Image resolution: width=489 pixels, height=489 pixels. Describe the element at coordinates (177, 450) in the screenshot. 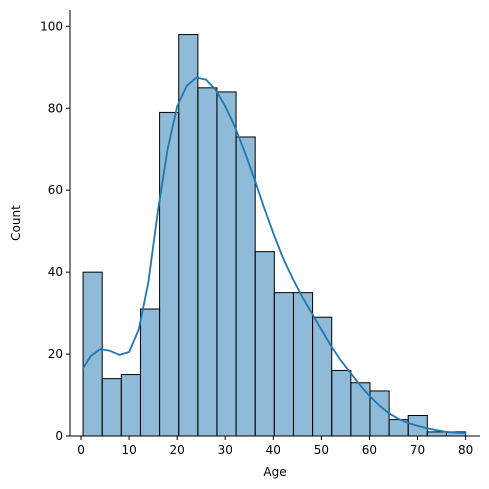

I see `x-tick-label: 20` at that location.